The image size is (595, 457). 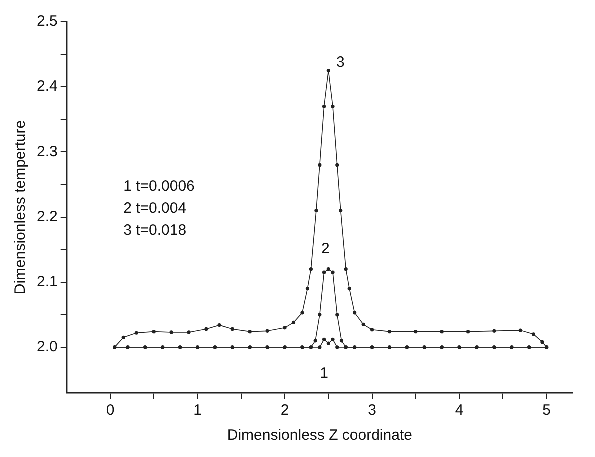 What do you see at coordinates (324, 373) in the screenshot?
I see `annotation: 1` at bounding box center [324, 373].